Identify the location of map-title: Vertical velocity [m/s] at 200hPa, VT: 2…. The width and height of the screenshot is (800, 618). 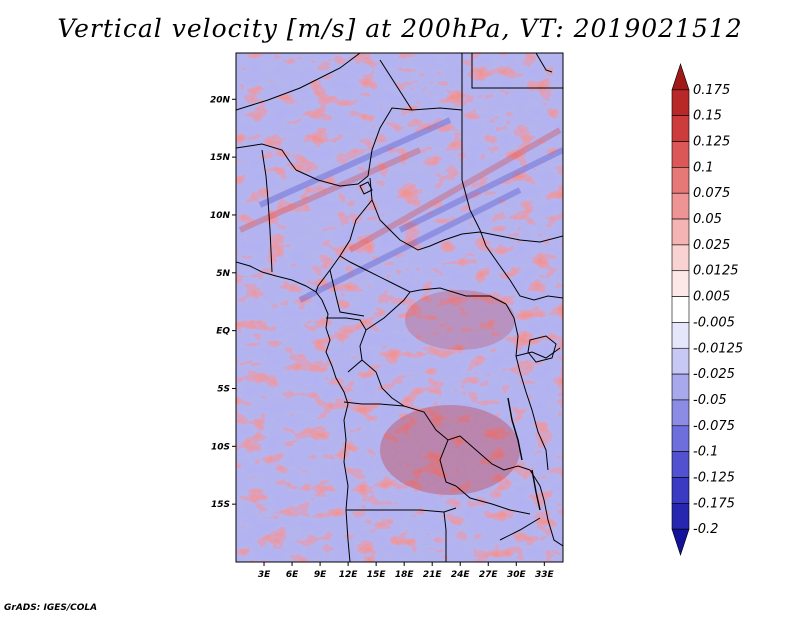
(400, 28).